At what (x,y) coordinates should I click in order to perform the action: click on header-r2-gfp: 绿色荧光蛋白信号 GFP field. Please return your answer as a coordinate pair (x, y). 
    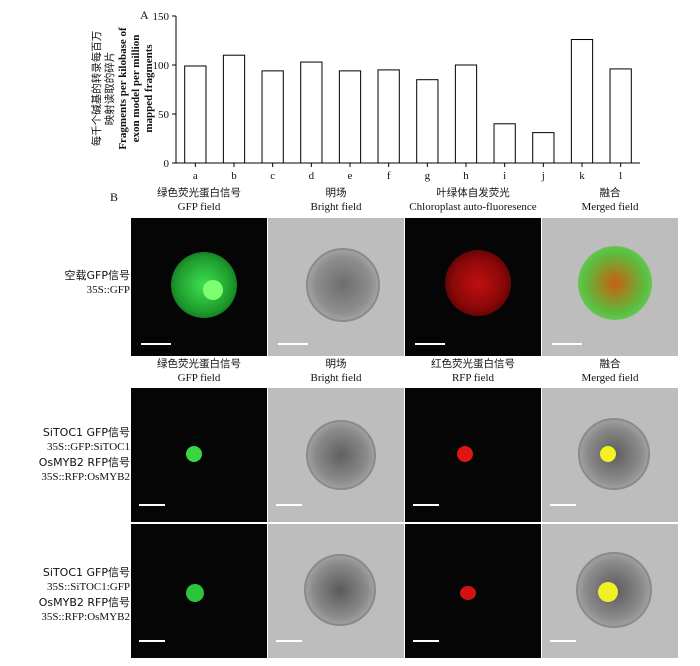
    Looking at the image, I should click on (199, 371).